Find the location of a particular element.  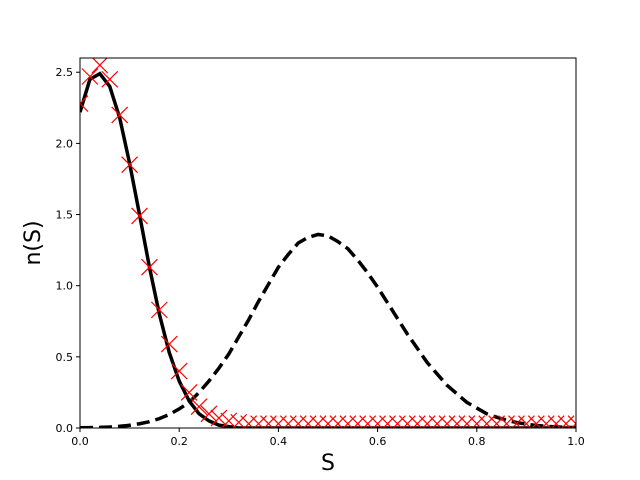

y-axis-label: n(S) is located at coordinates (33, 242).